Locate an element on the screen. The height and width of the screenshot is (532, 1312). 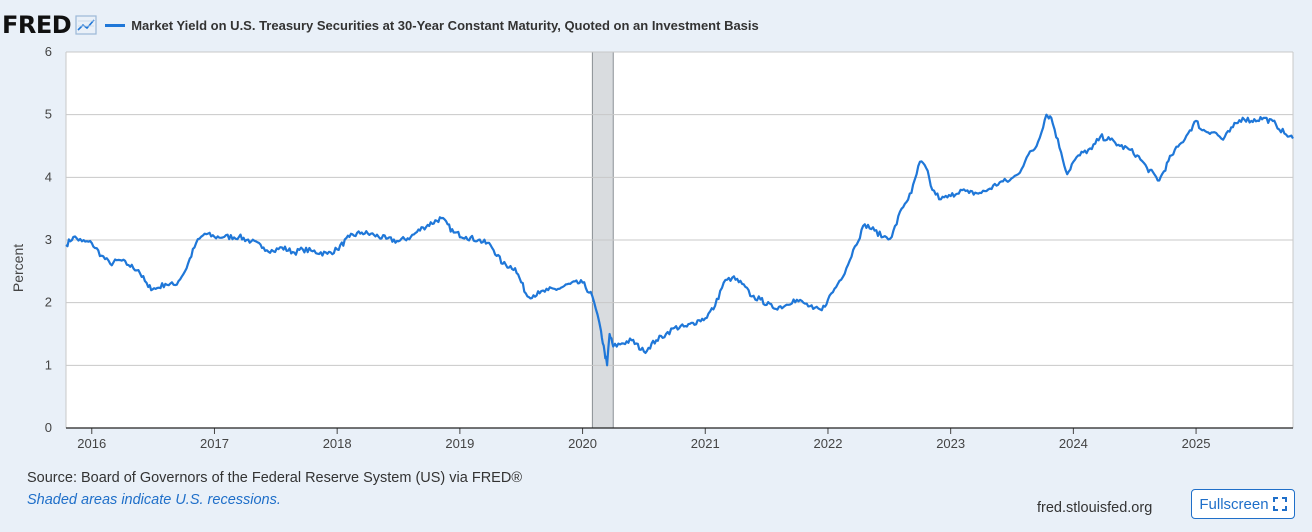
fullscreen-icon is located at coordinates (1279, 504).